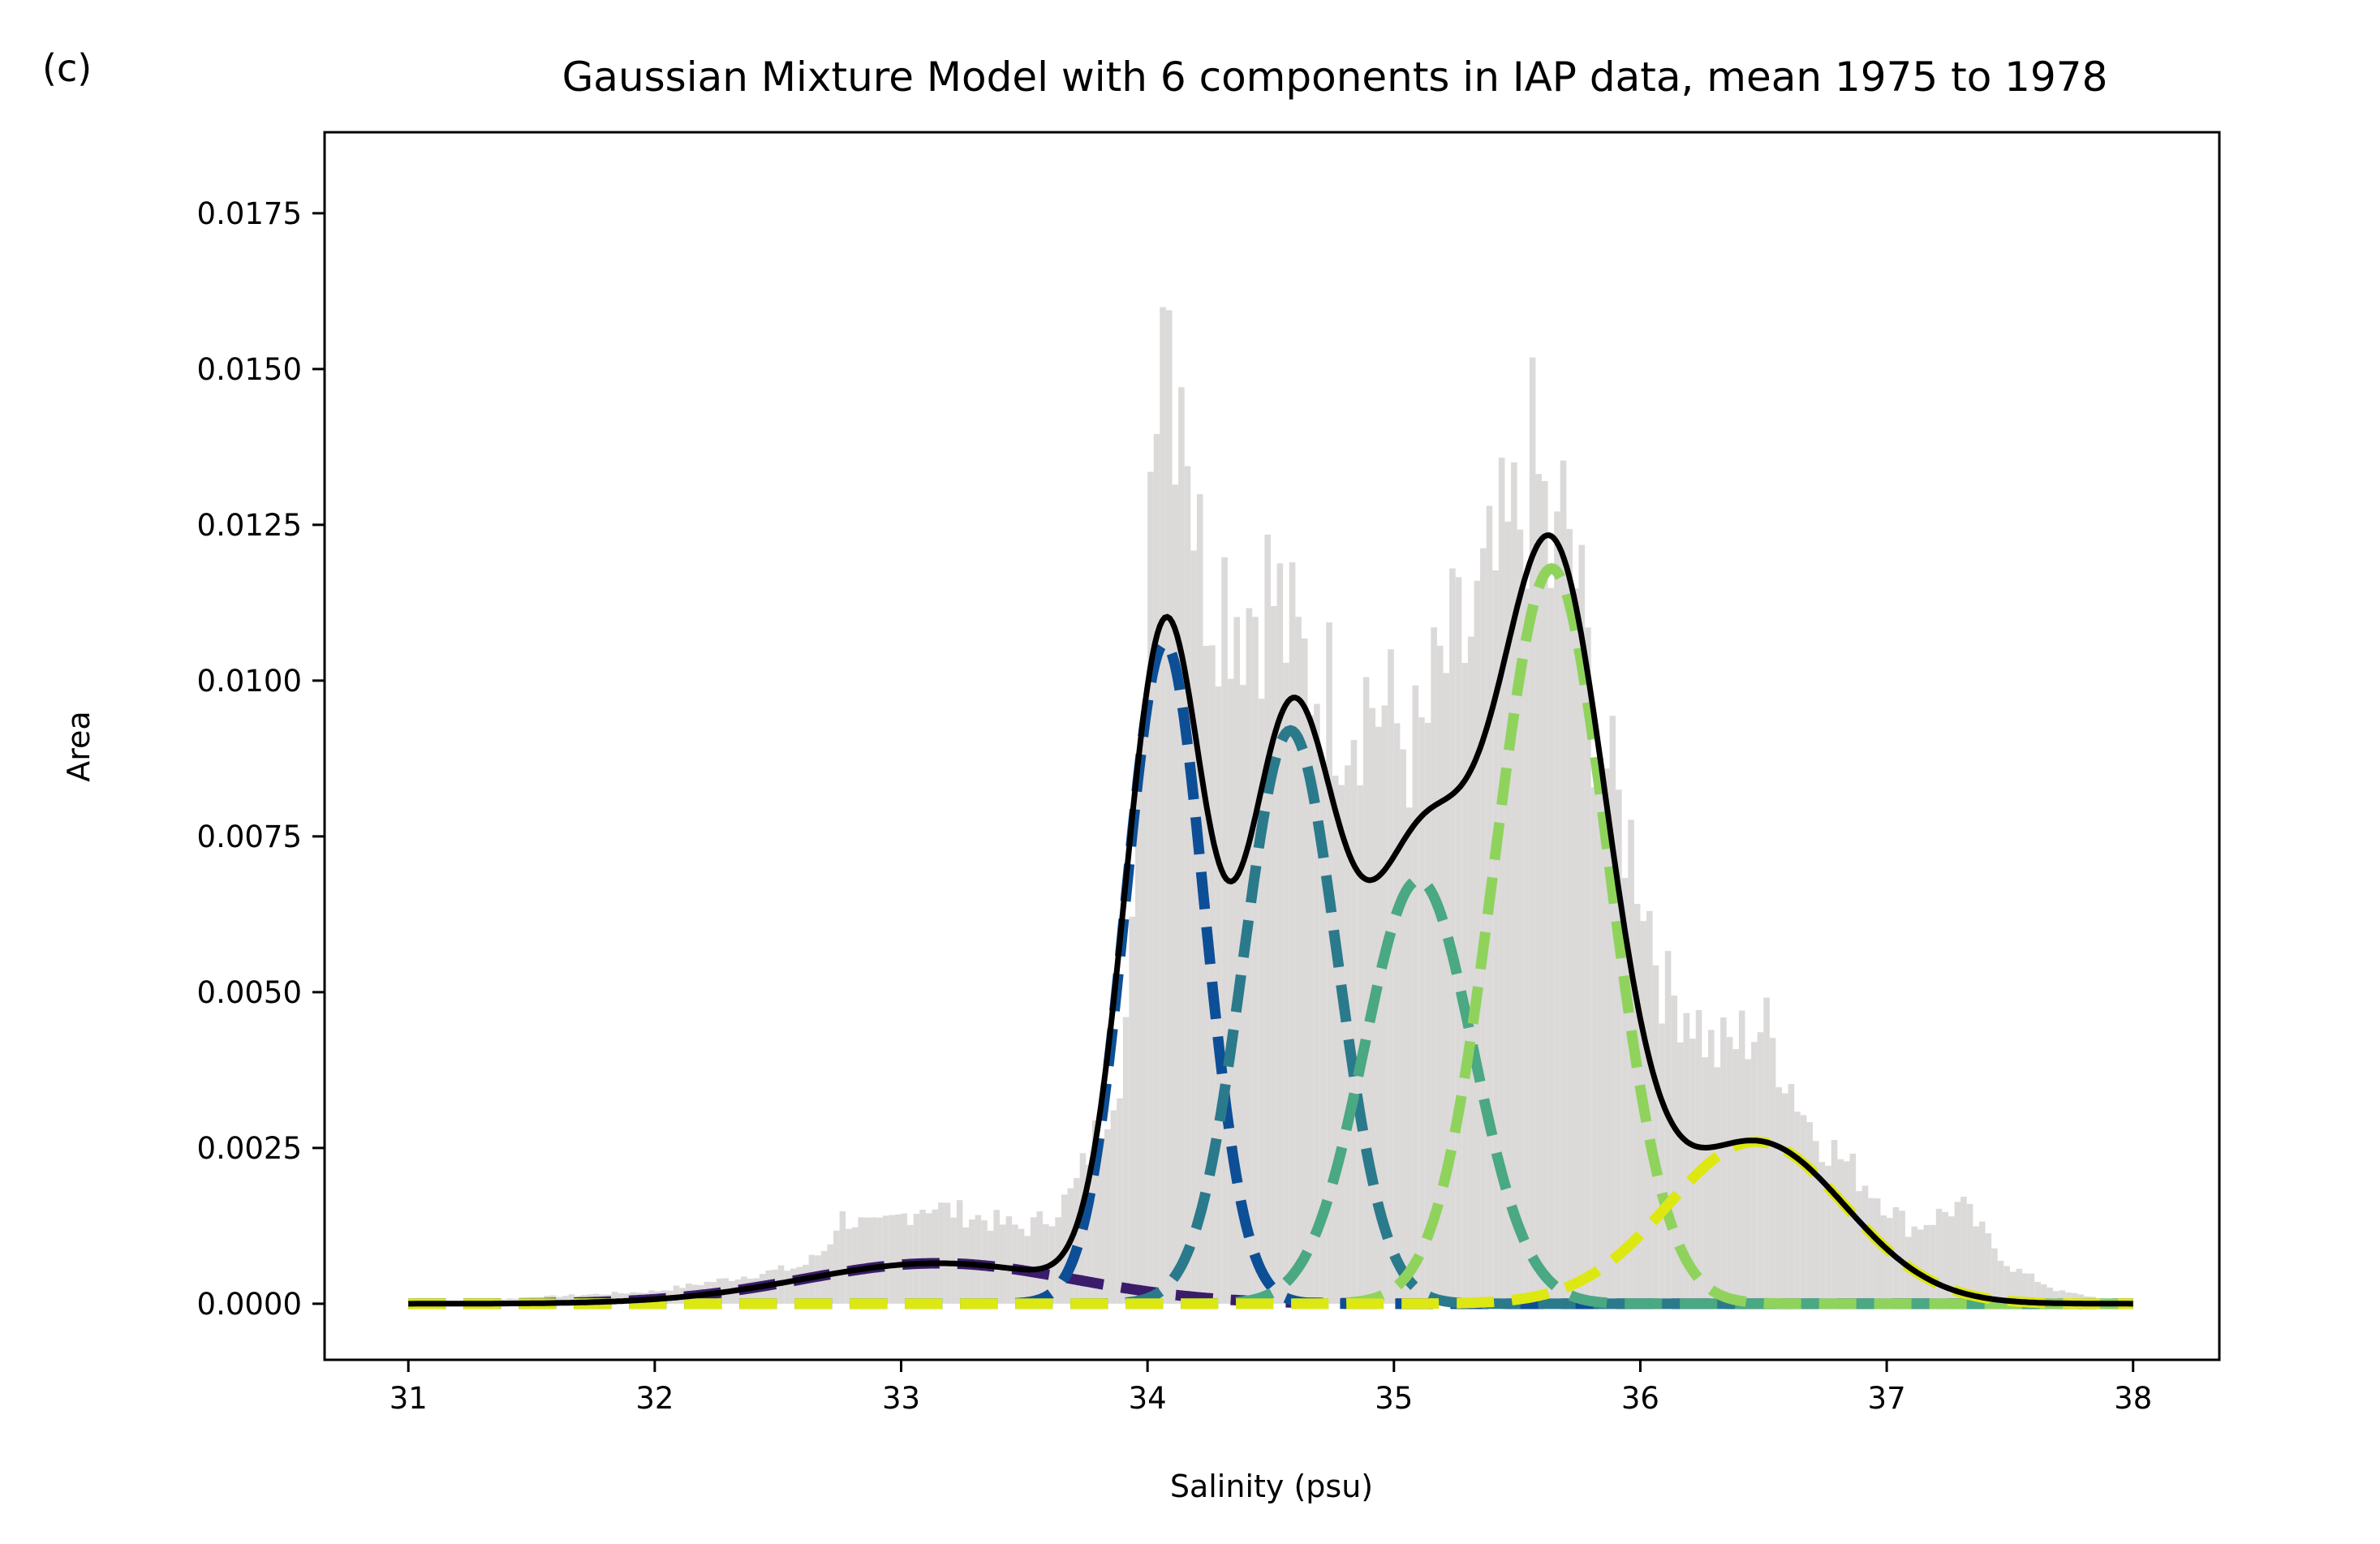 The width and height of the screenshot is (2380, 1544). What do you see at coordinates (2133, 1398) in the screenshot?
I see `x-tick-label: 38` at bounding box center [2133, 1398].